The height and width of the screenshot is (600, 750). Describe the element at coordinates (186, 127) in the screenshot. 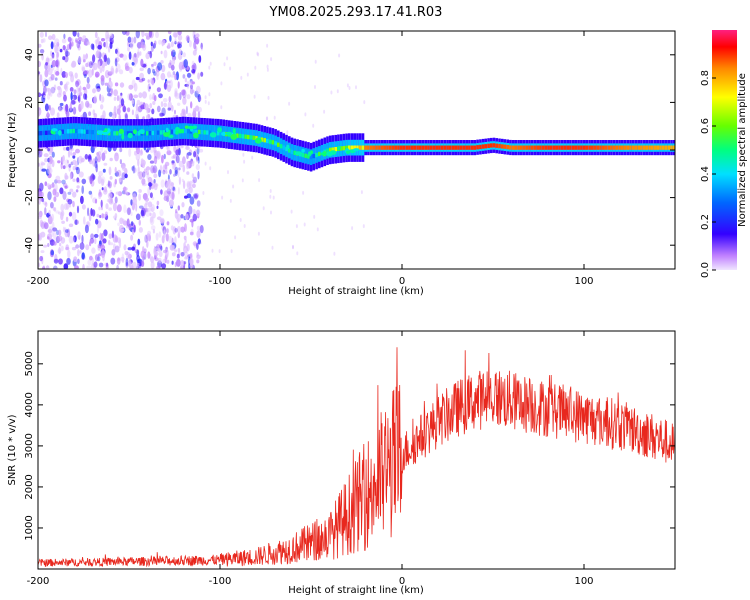

I see `ridge-blob` at that location.